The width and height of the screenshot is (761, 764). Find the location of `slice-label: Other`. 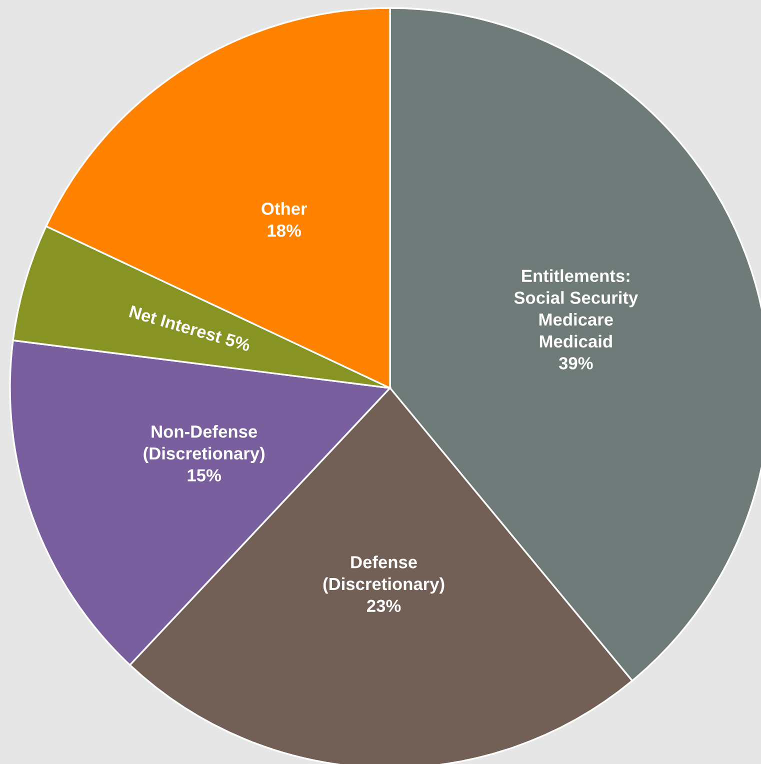

slice-label: Other is located at coordinates (285, 208).